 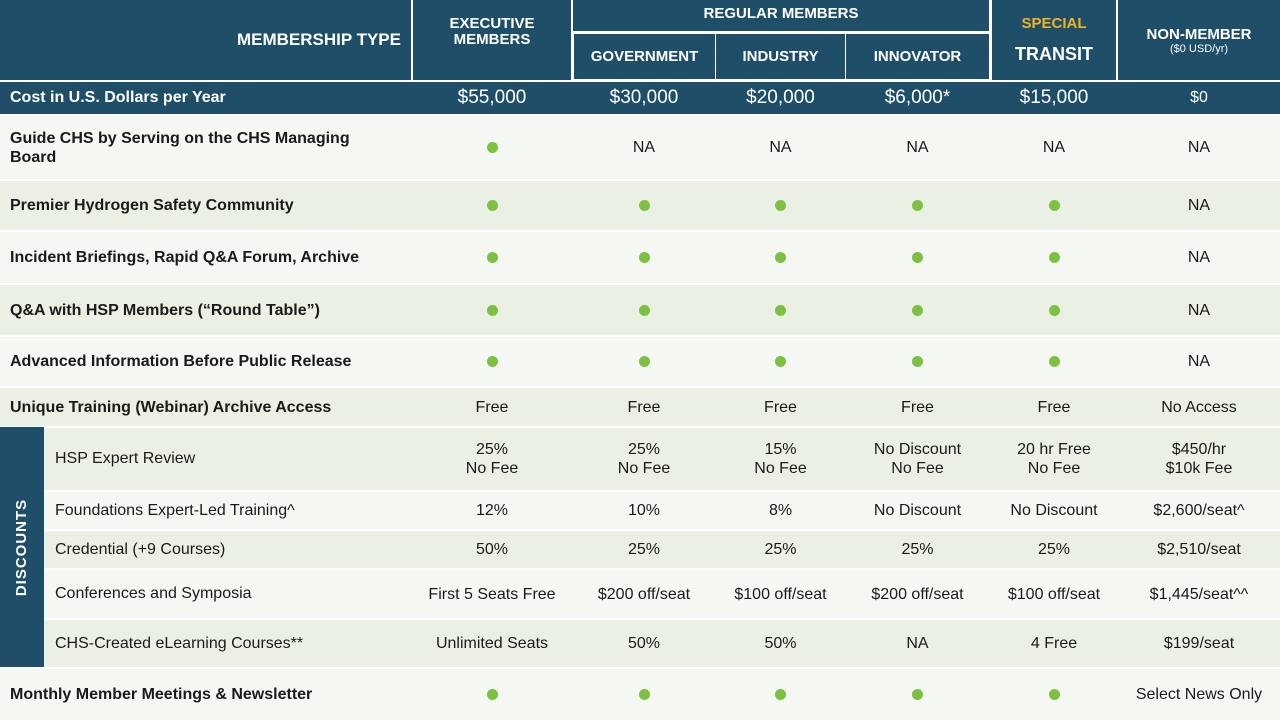 I want to click on discount-row-label: Credential (+9 Courses), so click(x=140, y=549).